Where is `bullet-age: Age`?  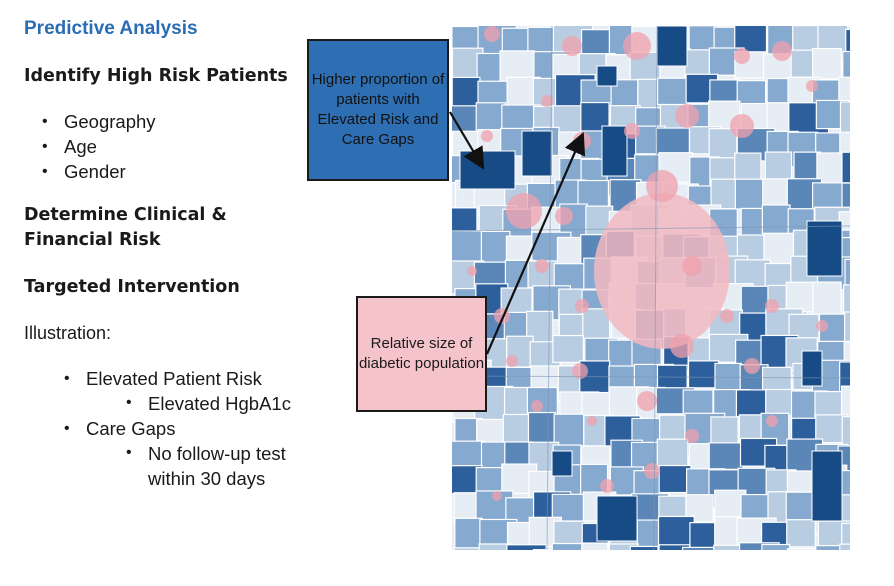
bullet-age: Age is located at coordinates (99, 146).